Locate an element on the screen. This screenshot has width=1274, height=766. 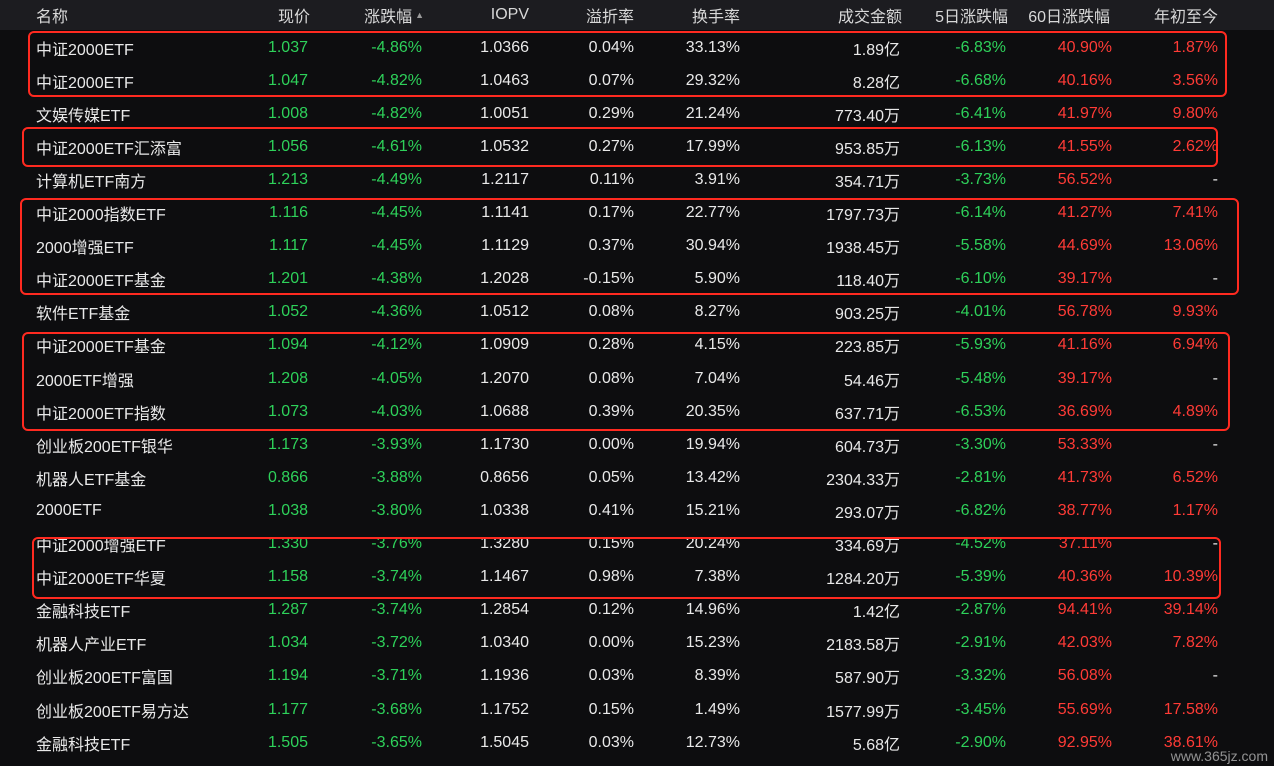
header-amount: 成交金额 is located at coordinates (869, 17).